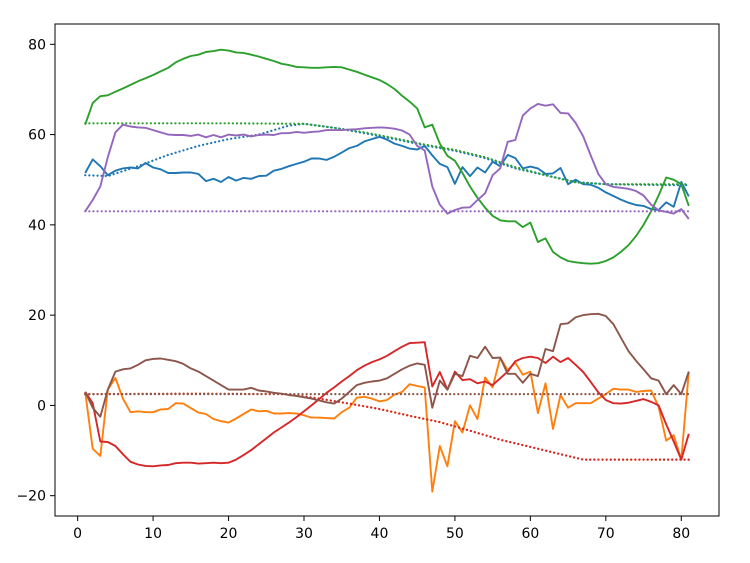 This screenshot has height=563, width=750. What do you see at coordinates (153, 534) in the screenshot?
I see `x-tick-label: 10` at bounding box center [153, 534].